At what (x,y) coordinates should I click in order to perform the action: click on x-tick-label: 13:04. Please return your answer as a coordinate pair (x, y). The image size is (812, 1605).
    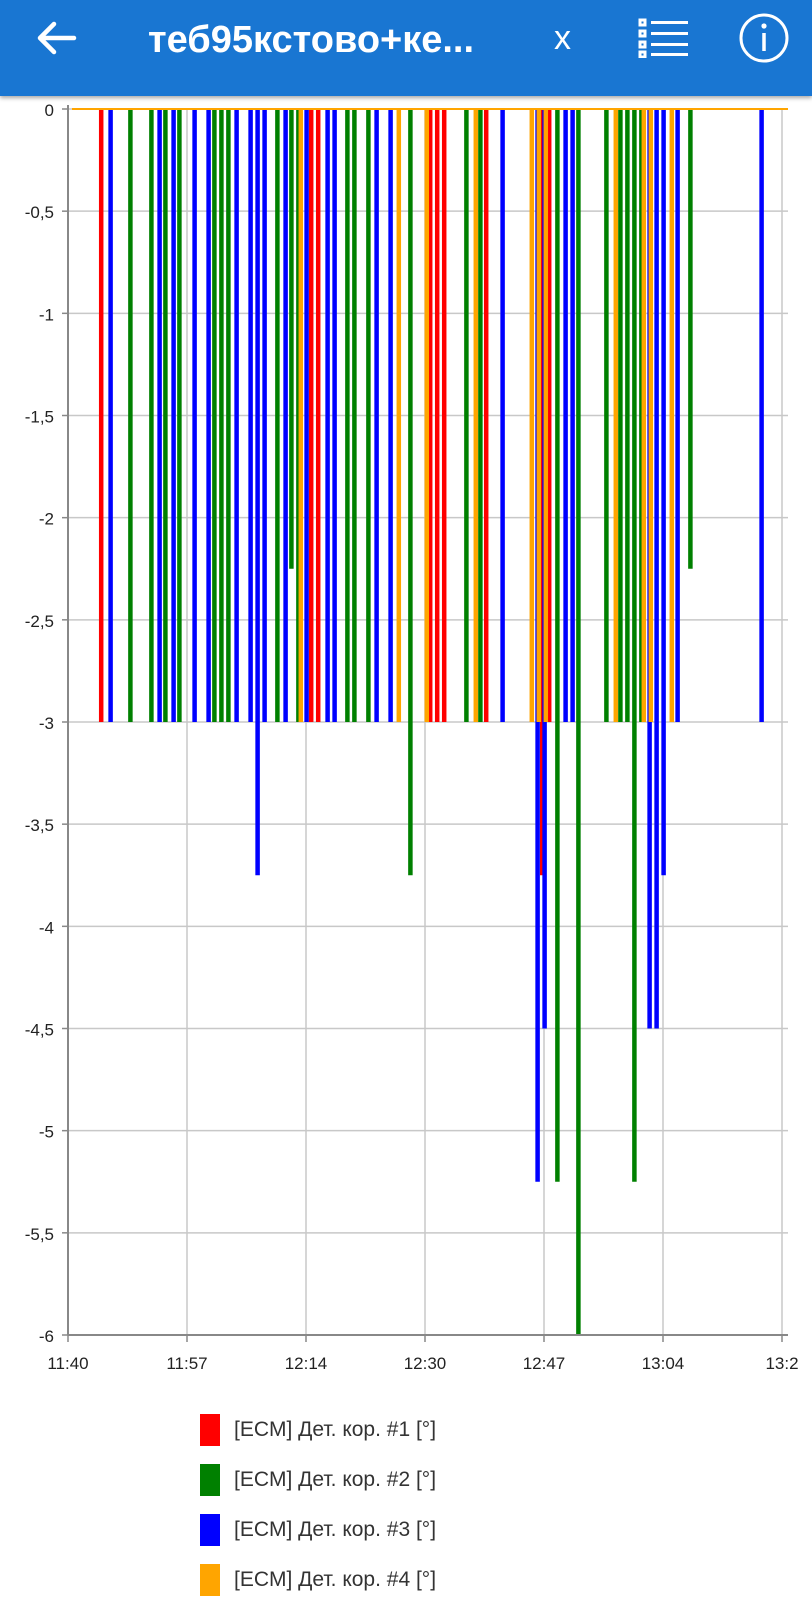
    Looking at the image, I should click on (663, 1363).